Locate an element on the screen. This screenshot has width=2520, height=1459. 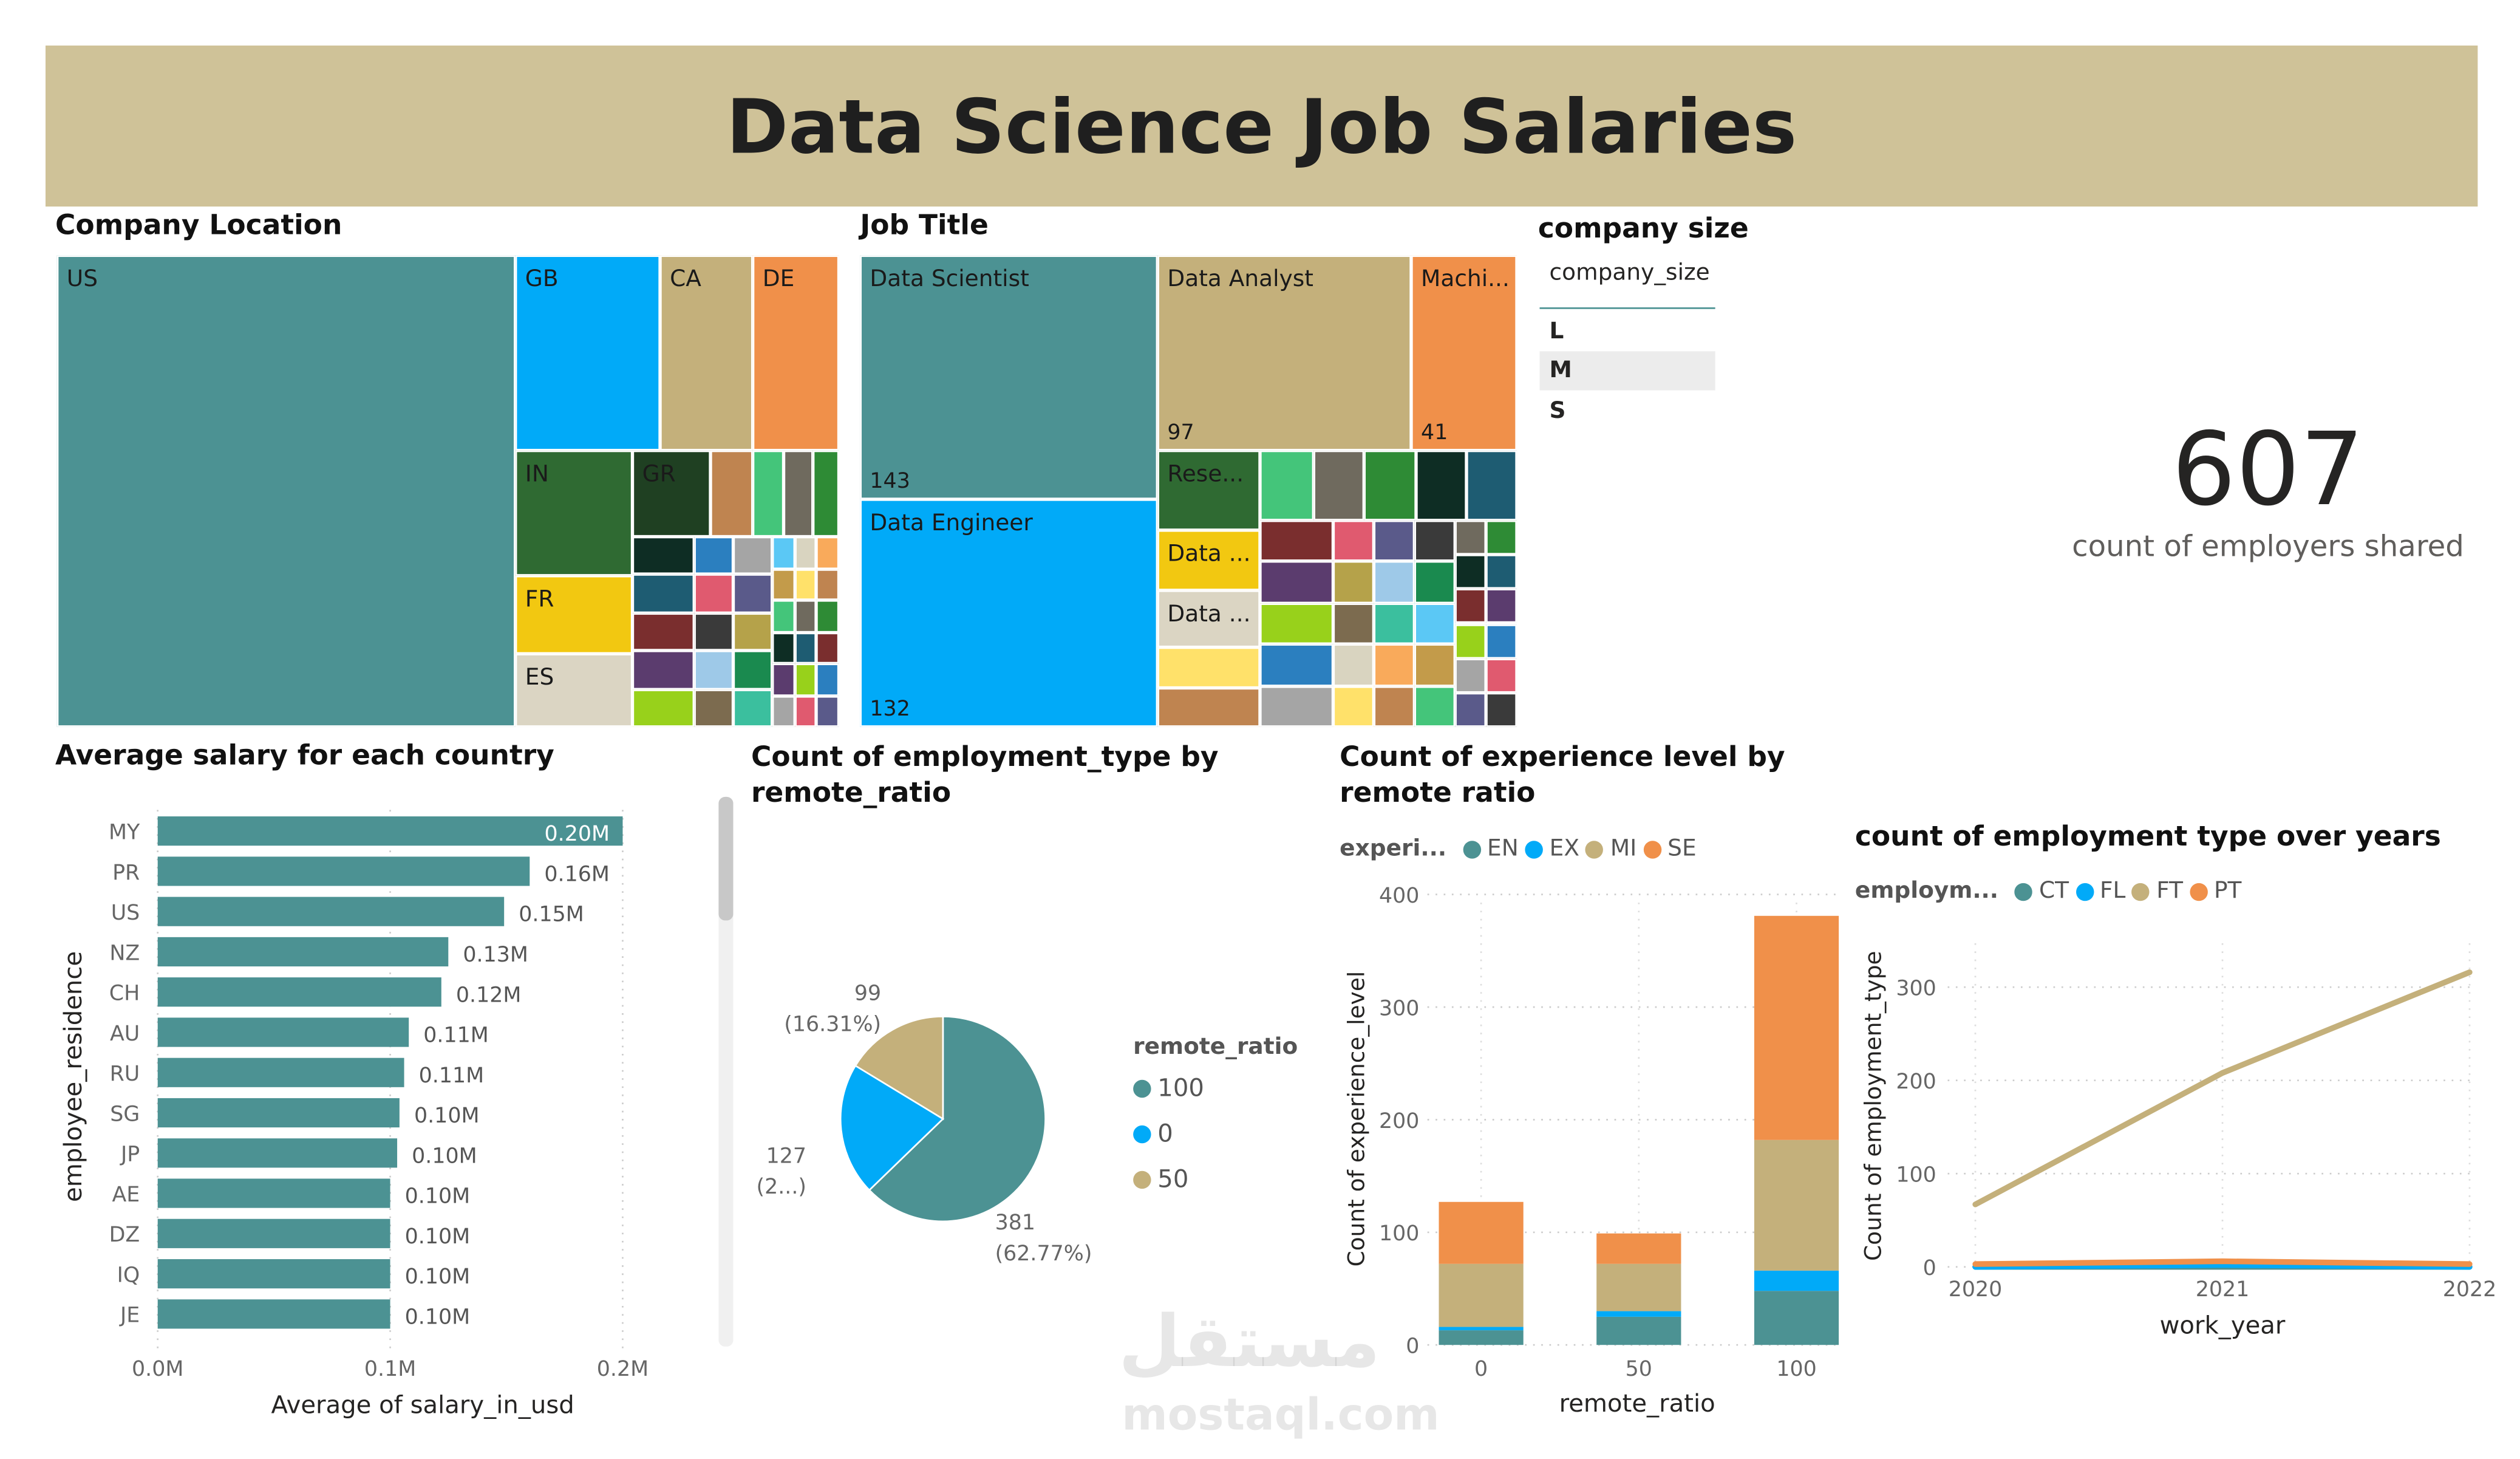
legend-item: FL is located at coordinates (2100, 891).